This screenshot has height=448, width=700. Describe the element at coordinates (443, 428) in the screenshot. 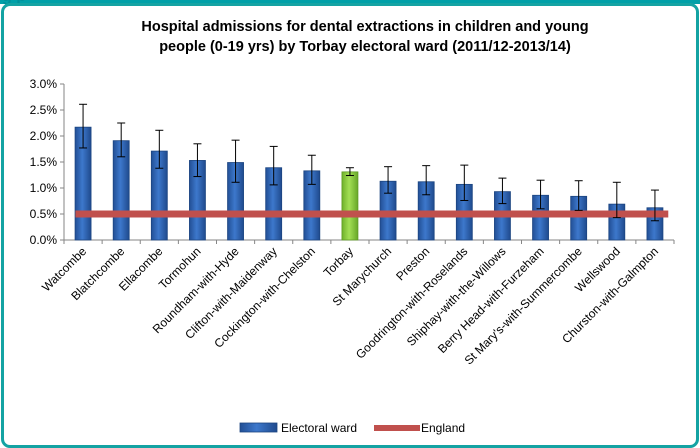

I see `legend-label-england: England` at that location.